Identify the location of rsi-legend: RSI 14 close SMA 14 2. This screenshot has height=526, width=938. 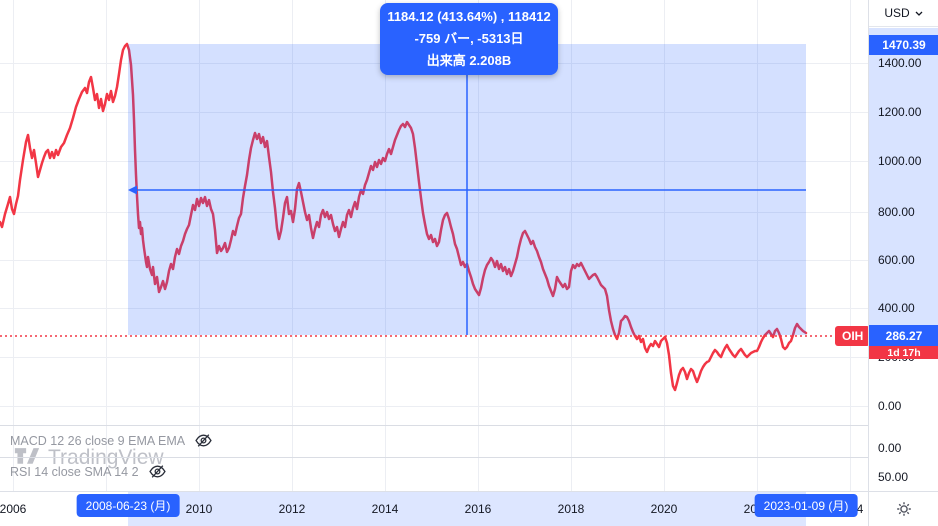
(88, 471).